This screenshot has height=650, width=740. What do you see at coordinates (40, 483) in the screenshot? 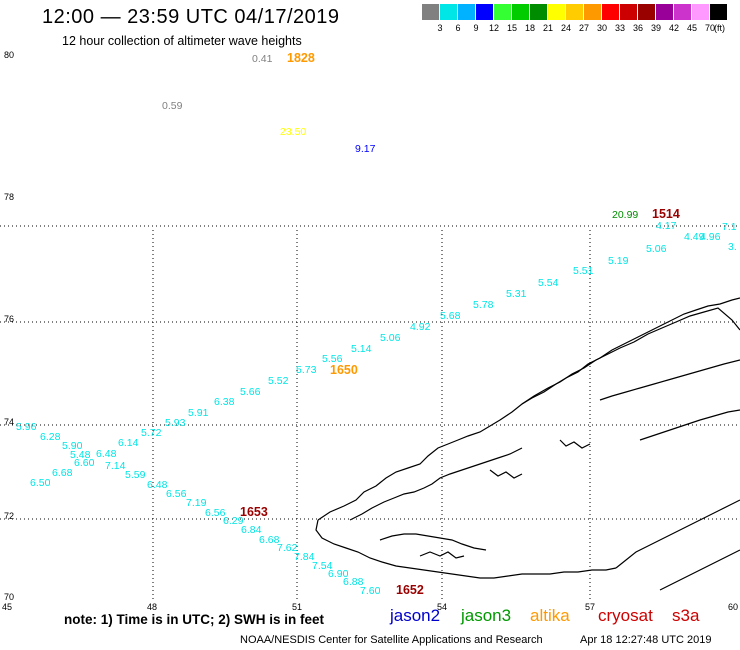
I see `wave-height-value: 6.50` at bounding box center [40, 483].